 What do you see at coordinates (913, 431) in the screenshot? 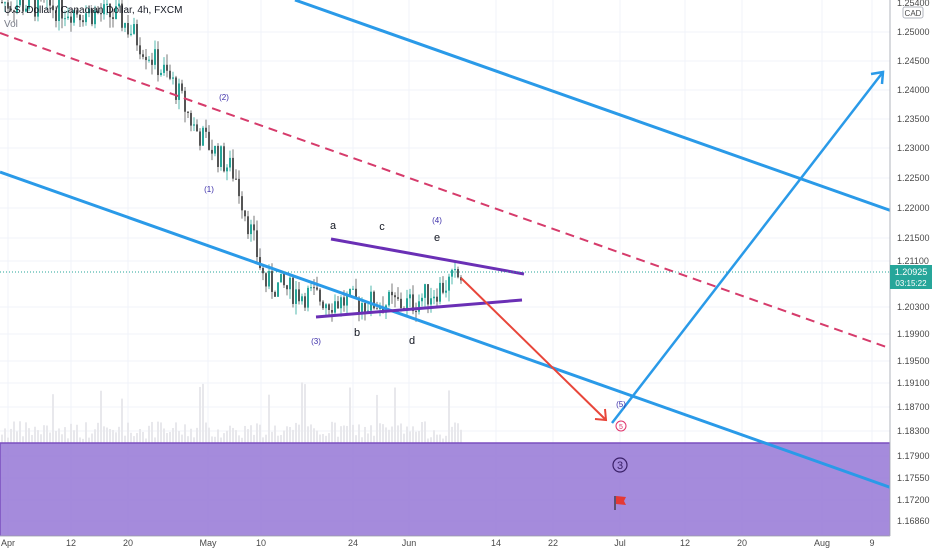
I see `price-tick-label: 1.18300` at bounding box center [913, 431].